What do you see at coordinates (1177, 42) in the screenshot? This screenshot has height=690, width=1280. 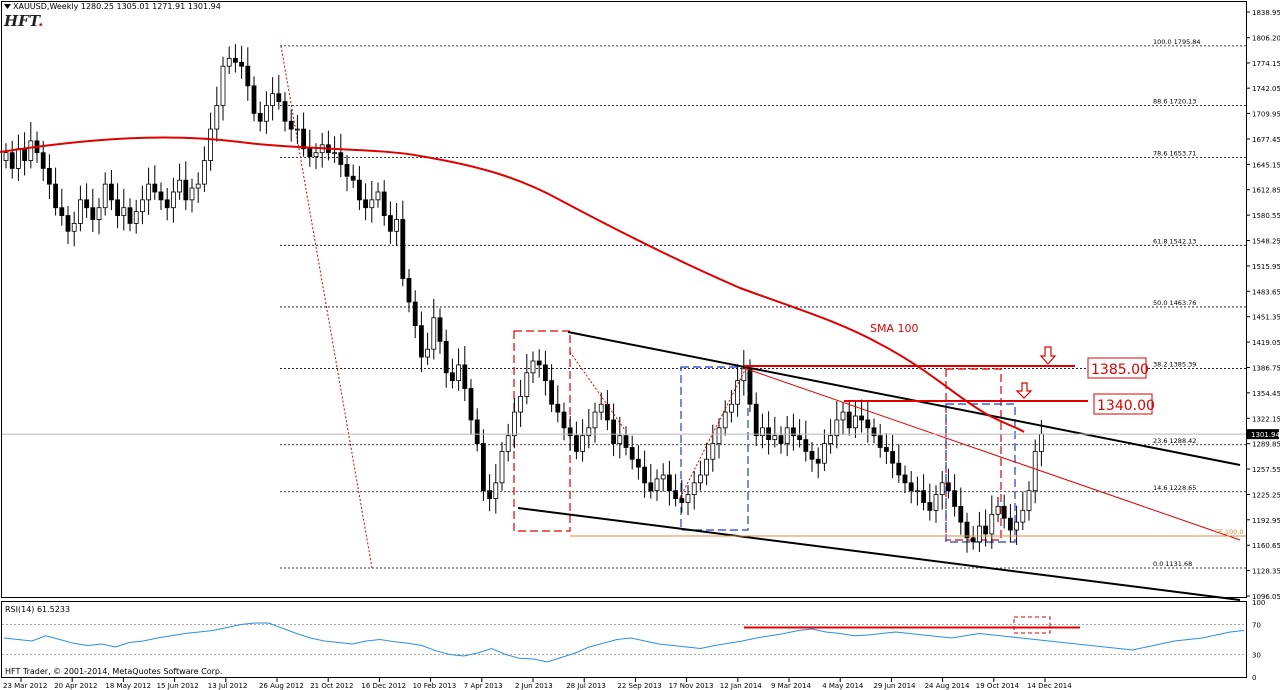 I see `fib-level-label: 100.0 1795.84` at bounding box center [1177, 42].